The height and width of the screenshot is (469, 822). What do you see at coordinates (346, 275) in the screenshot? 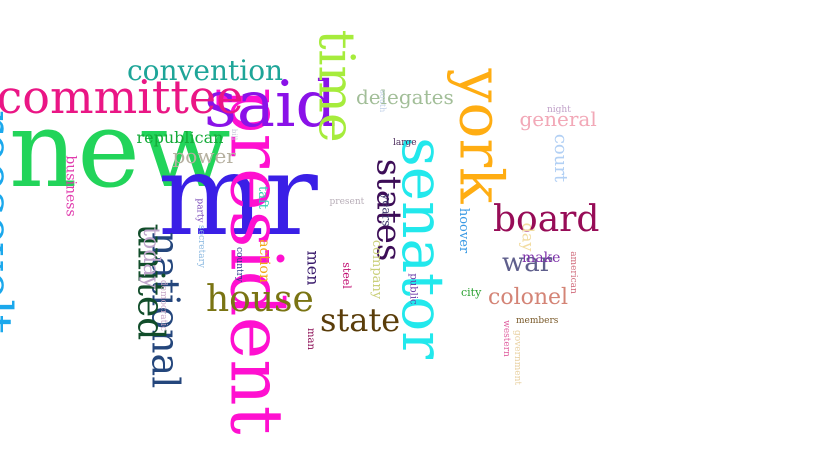
I see `word-steel: steel` at bounding box center [346, 275].